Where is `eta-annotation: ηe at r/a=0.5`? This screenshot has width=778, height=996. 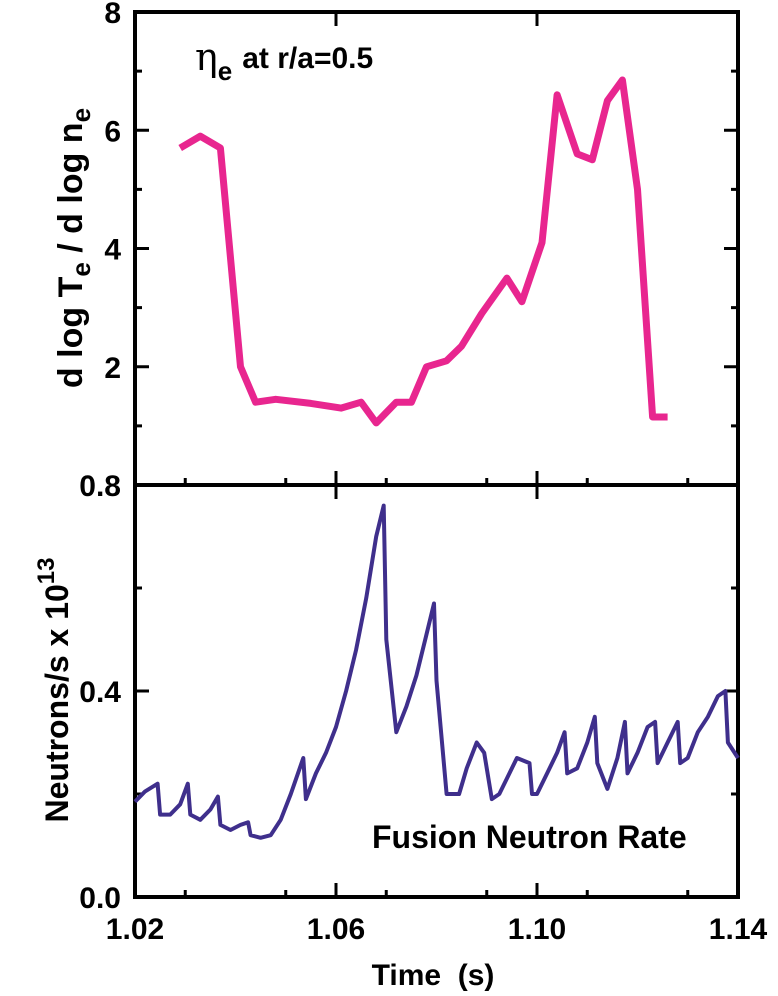
eta-annotation: ηe at r/a=0.5 is located at coordinates (284, 60).